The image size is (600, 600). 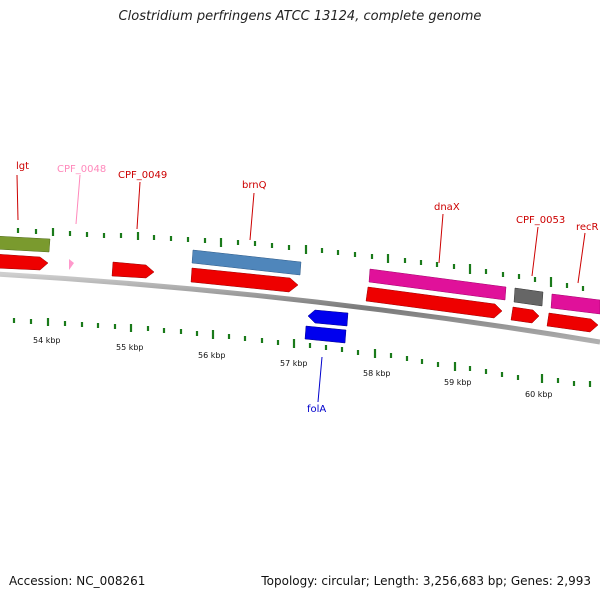 What do you see at coordinates (539, 394) in the screenshot?
I see `ruler-label: 60 kbp` at bounding box center [539, 394].